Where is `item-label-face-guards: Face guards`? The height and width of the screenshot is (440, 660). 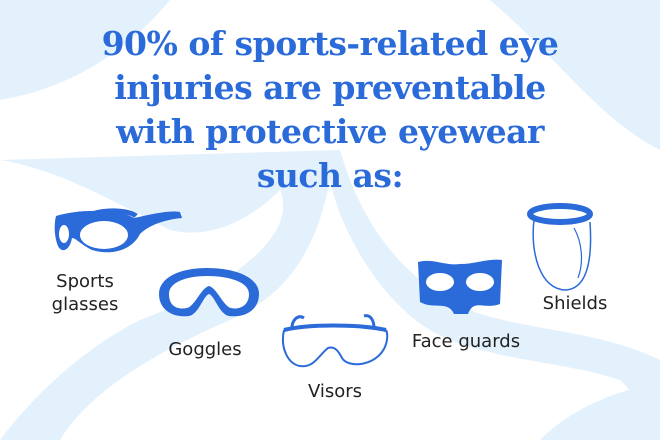
item-label-face-guards: Face guards is located at coordinates (466, 341).